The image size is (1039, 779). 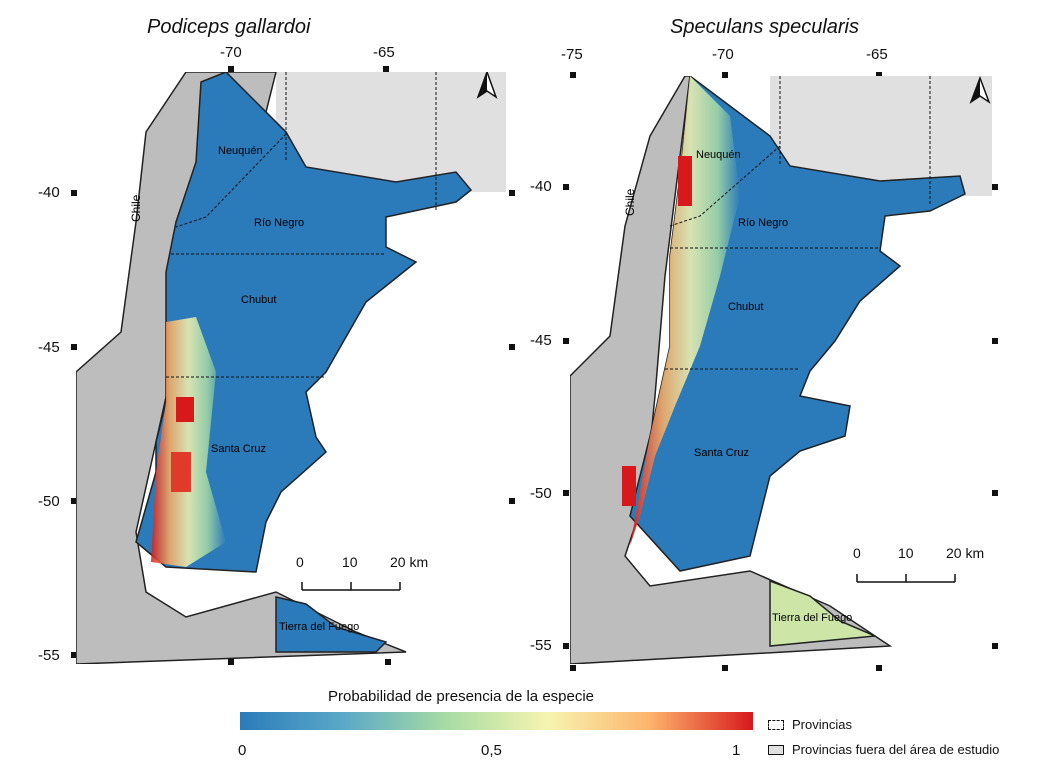 I want to click on legend-key-outside: Provincias fuera del área de estudio, so click(x=884, y=749).